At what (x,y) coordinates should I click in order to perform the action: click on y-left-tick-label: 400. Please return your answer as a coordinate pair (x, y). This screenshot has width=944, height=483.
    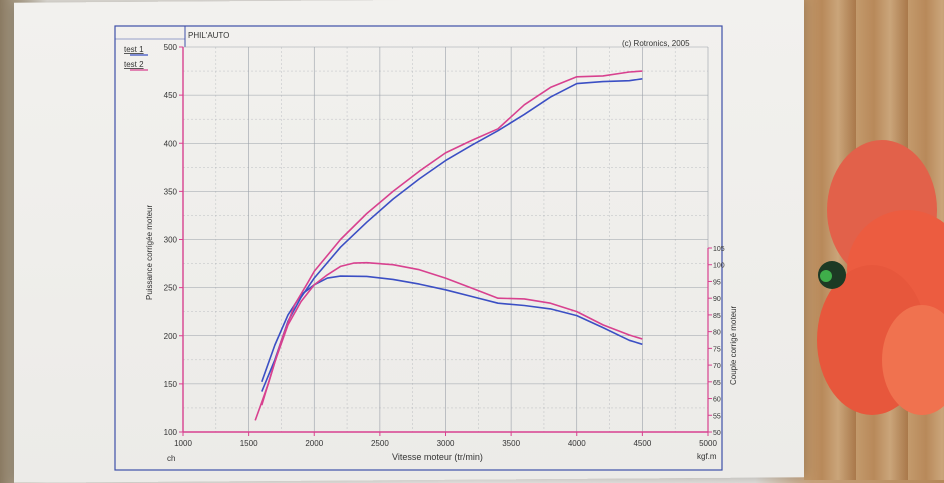
    Looking at the image, I should click on (171, 143).